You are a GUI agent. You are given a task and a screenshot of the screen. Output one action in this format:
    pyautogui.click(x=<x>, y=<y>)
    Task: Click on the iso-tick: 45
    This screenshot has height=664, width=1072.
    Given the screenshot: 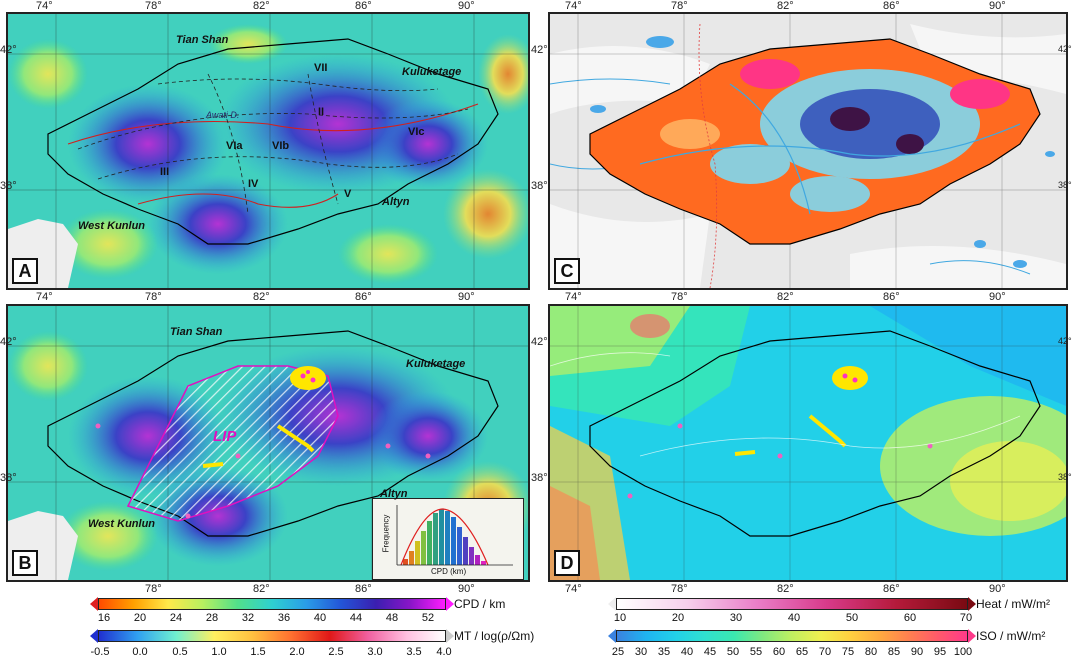 What is the action you would take?
    pyautogui.click(x=710, y=652)
    